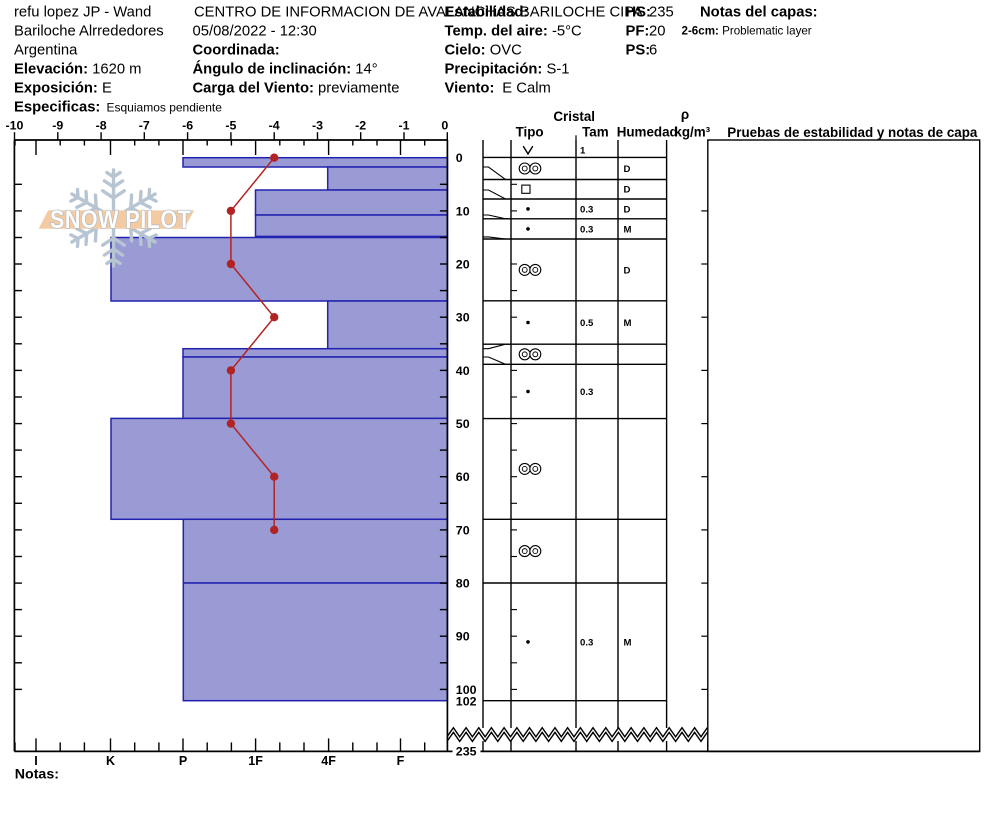 This screenshot has height=840, width=994. What do you see at coordinates (183, 761) in the screenshot?
I see `svg-text: P` at bounding box center [183, 761].